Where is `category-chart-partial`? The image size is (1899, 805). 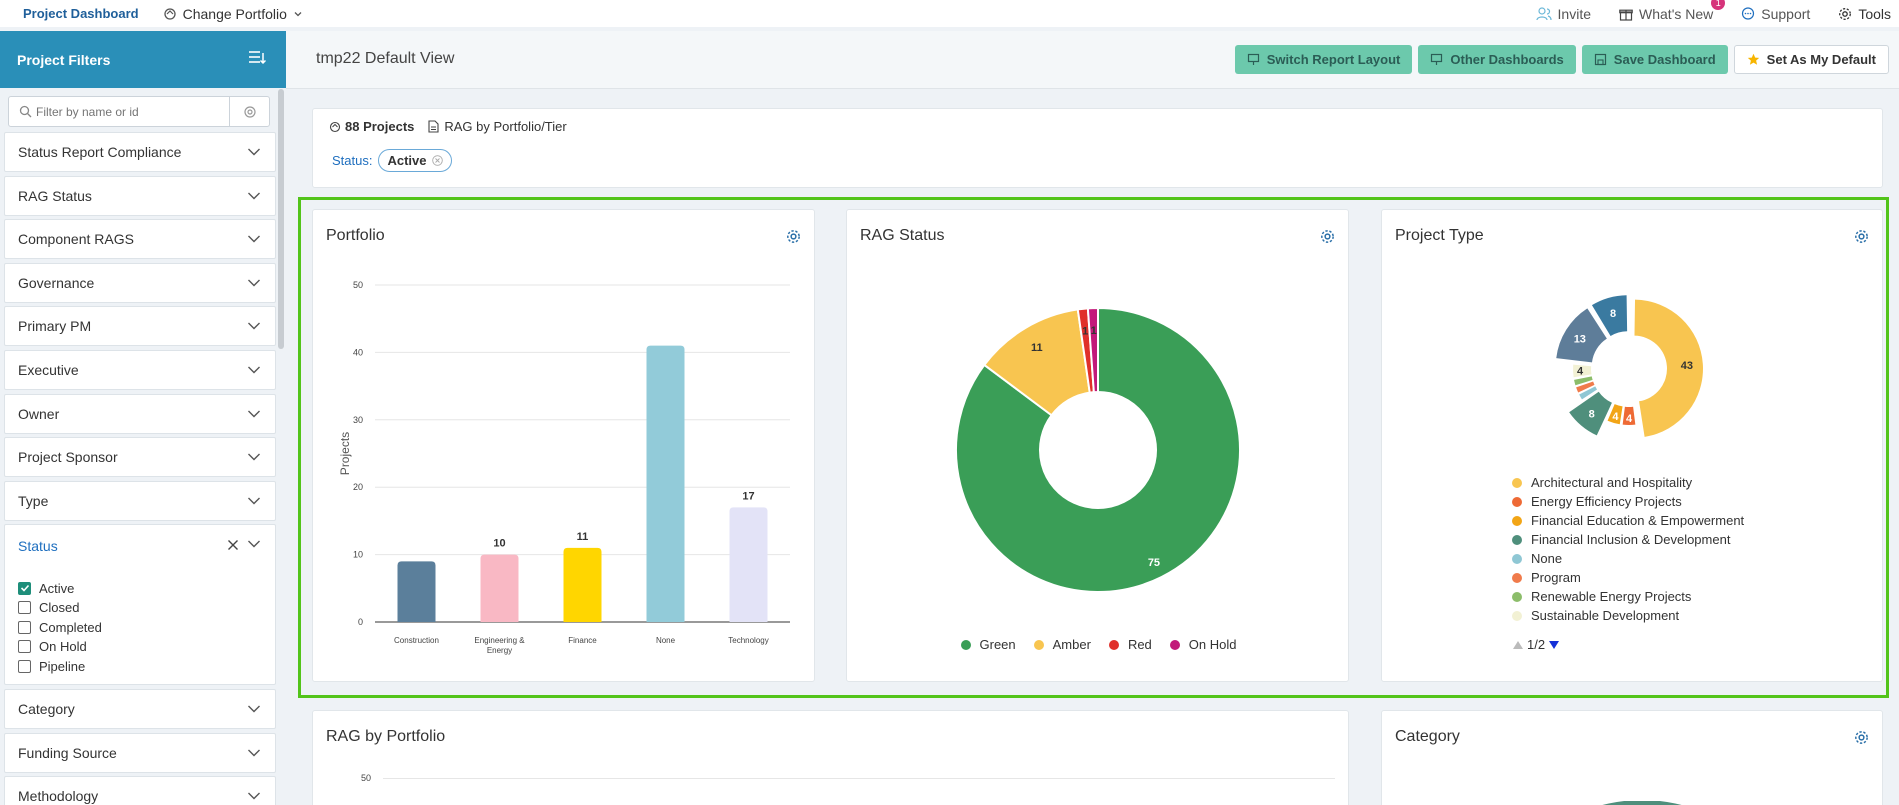 category-chart-partial is located at coordinates (1642, 803).